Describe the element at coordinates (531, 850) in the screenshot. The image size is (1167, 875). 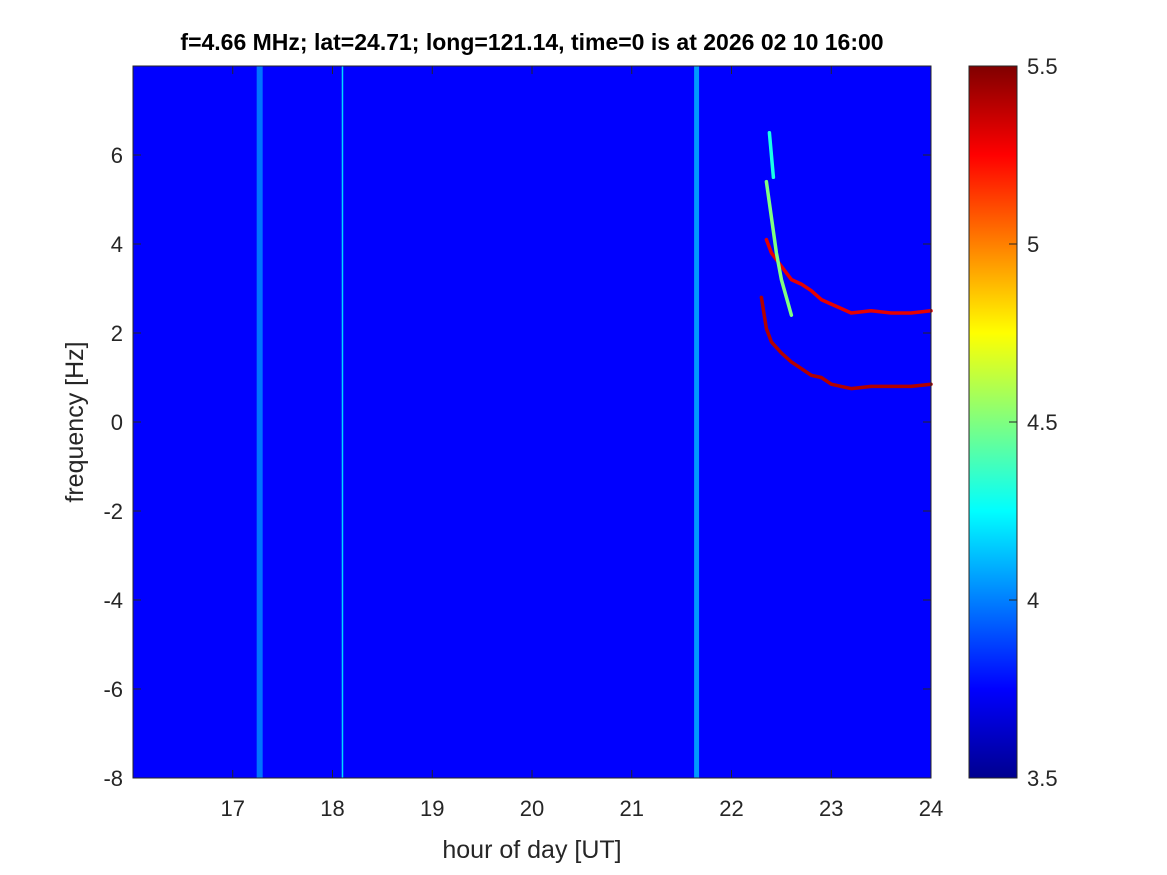
I see `x-axis-label: hour of day [UT]` at that location.